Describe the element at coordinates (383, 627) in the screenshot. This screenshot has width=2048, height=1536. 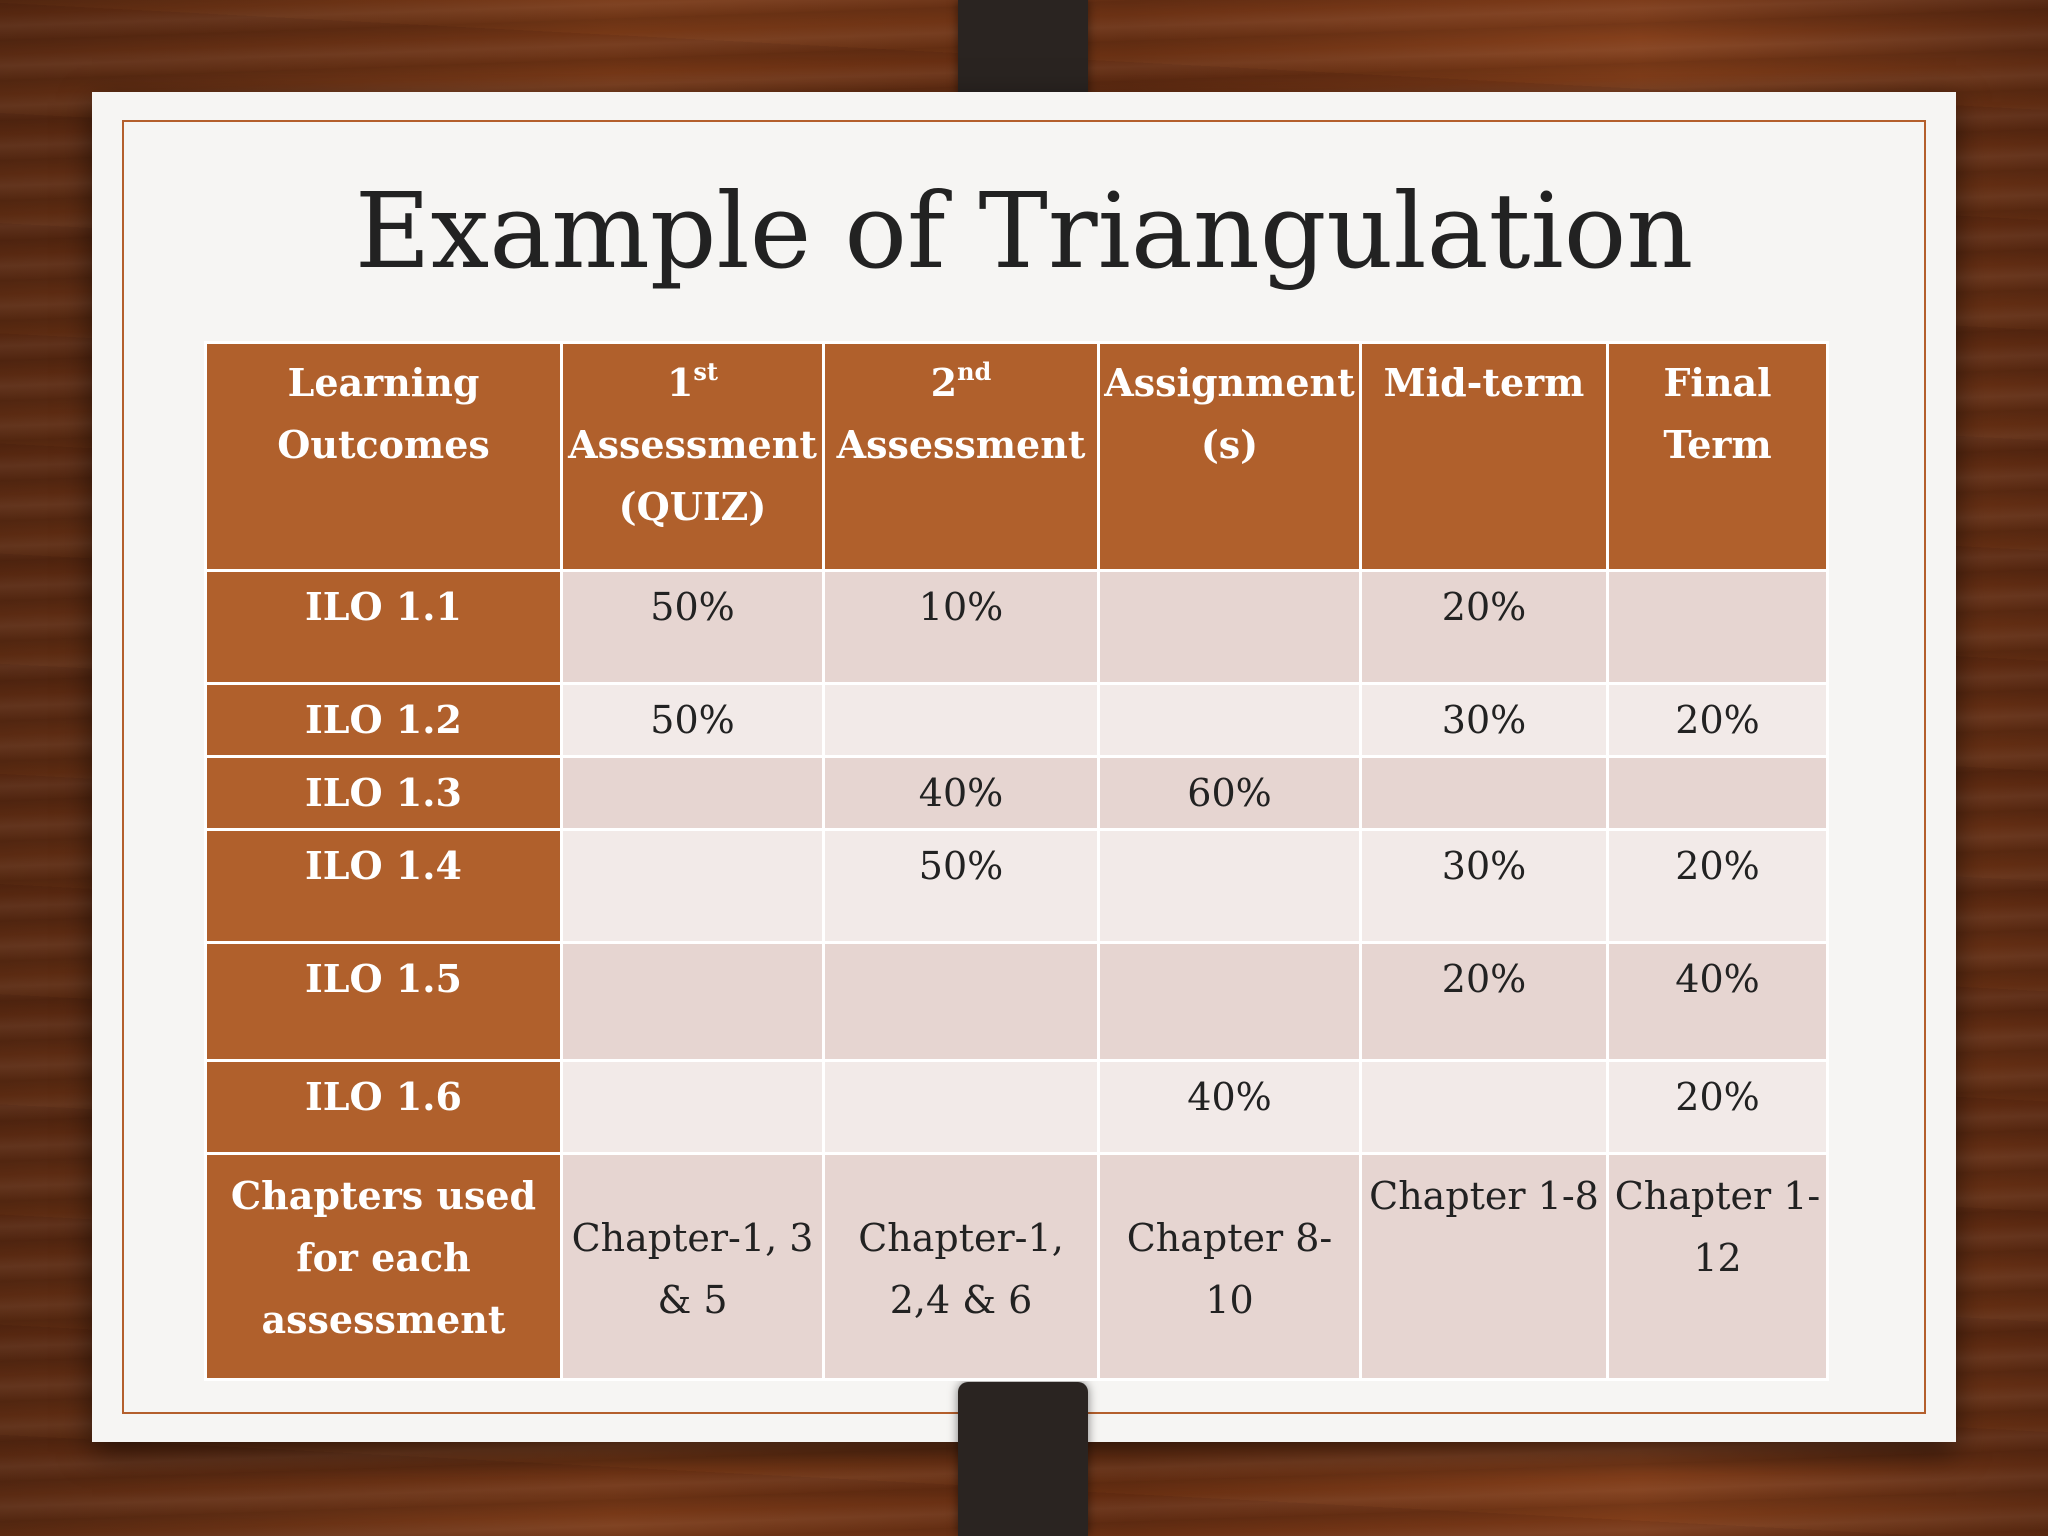
I see `row-label: ILO 1.1` at that location.